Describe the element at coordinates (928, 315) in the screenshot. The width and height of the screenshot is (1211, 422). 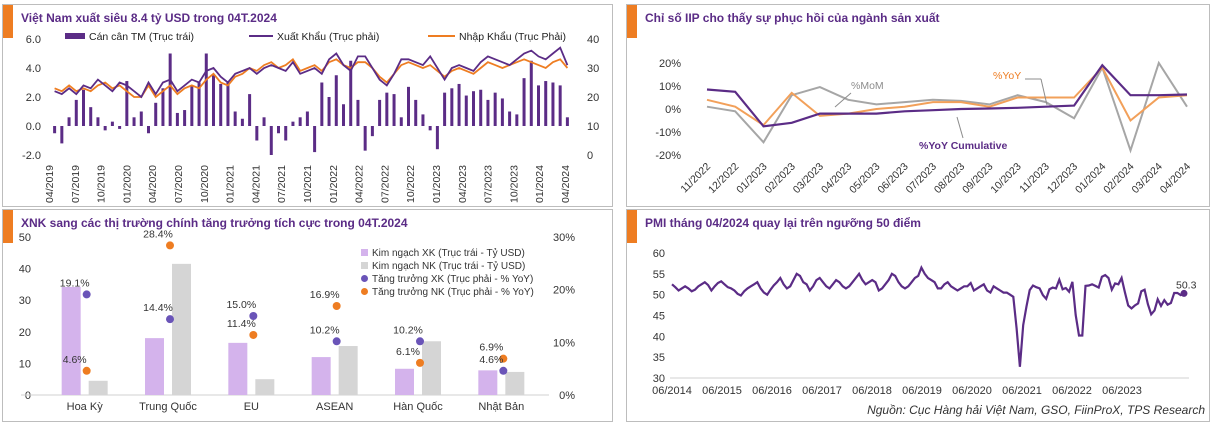
I see `pmi-line` at that location.